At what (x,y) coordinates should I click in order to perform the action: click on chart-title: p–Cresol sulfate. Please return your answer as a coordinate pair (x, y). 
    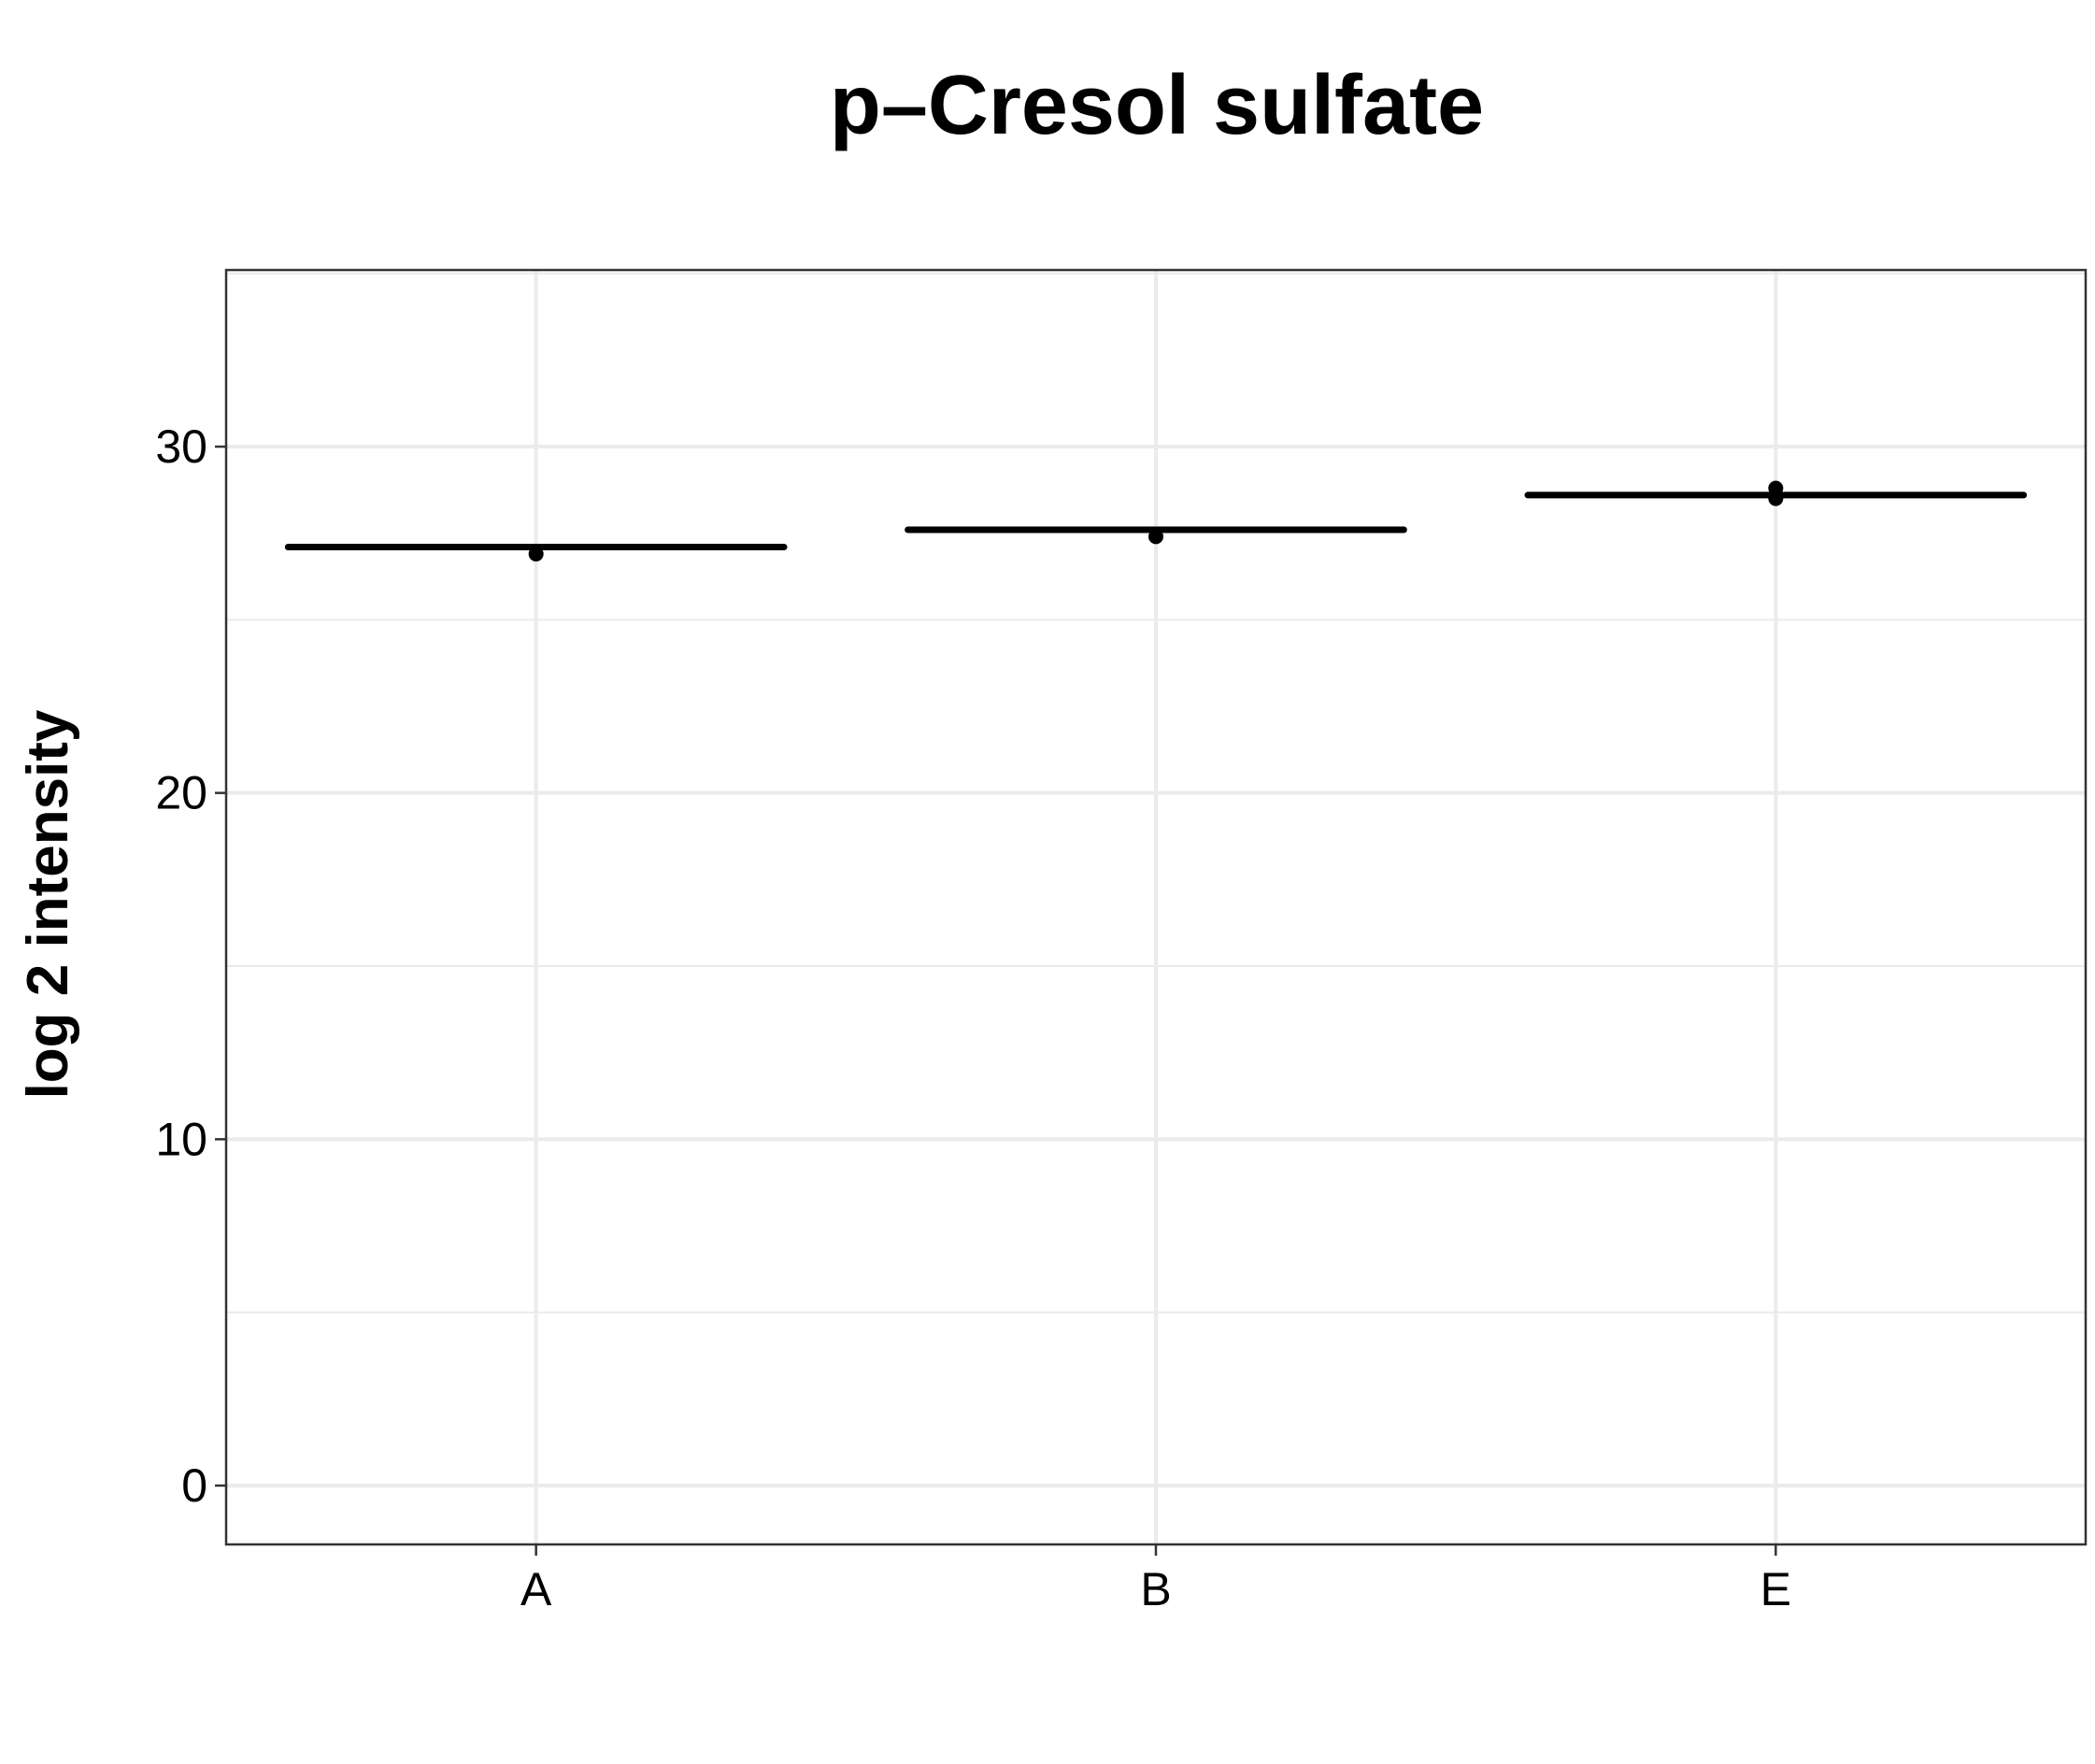
    Looking at the image, I should click on (1157, 105).